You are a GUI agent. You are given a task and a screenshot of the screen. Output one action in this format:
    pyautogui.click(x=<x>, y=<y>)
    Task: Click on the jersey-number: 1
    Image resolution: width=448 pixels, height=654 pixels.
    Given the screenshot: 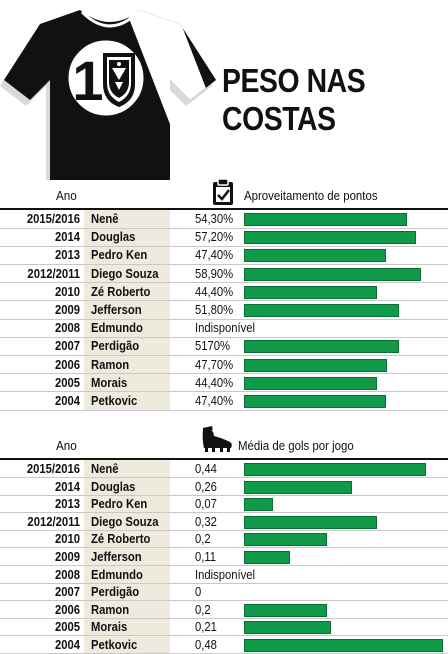 What is the action you would take?
    pyautogui.click(x=87, y=80)
    